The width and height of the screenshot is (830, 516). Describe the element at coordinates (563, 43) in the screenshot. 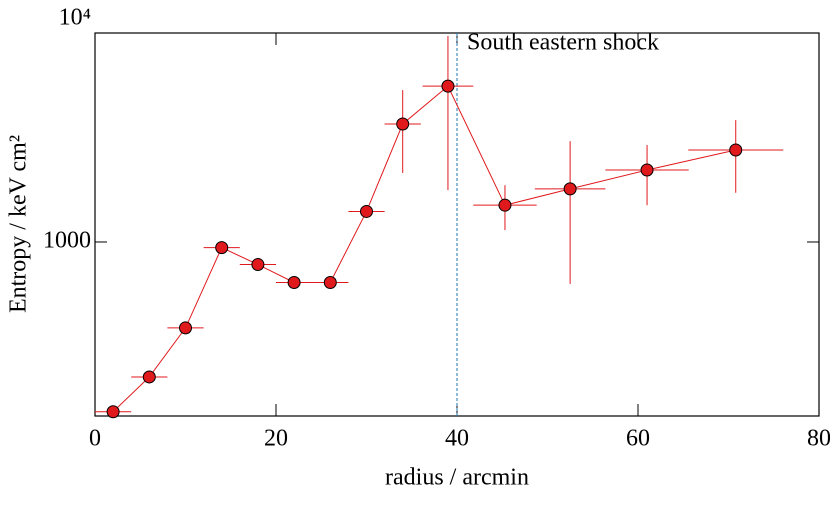

I see `shock-label: South eastern shock` at that location.